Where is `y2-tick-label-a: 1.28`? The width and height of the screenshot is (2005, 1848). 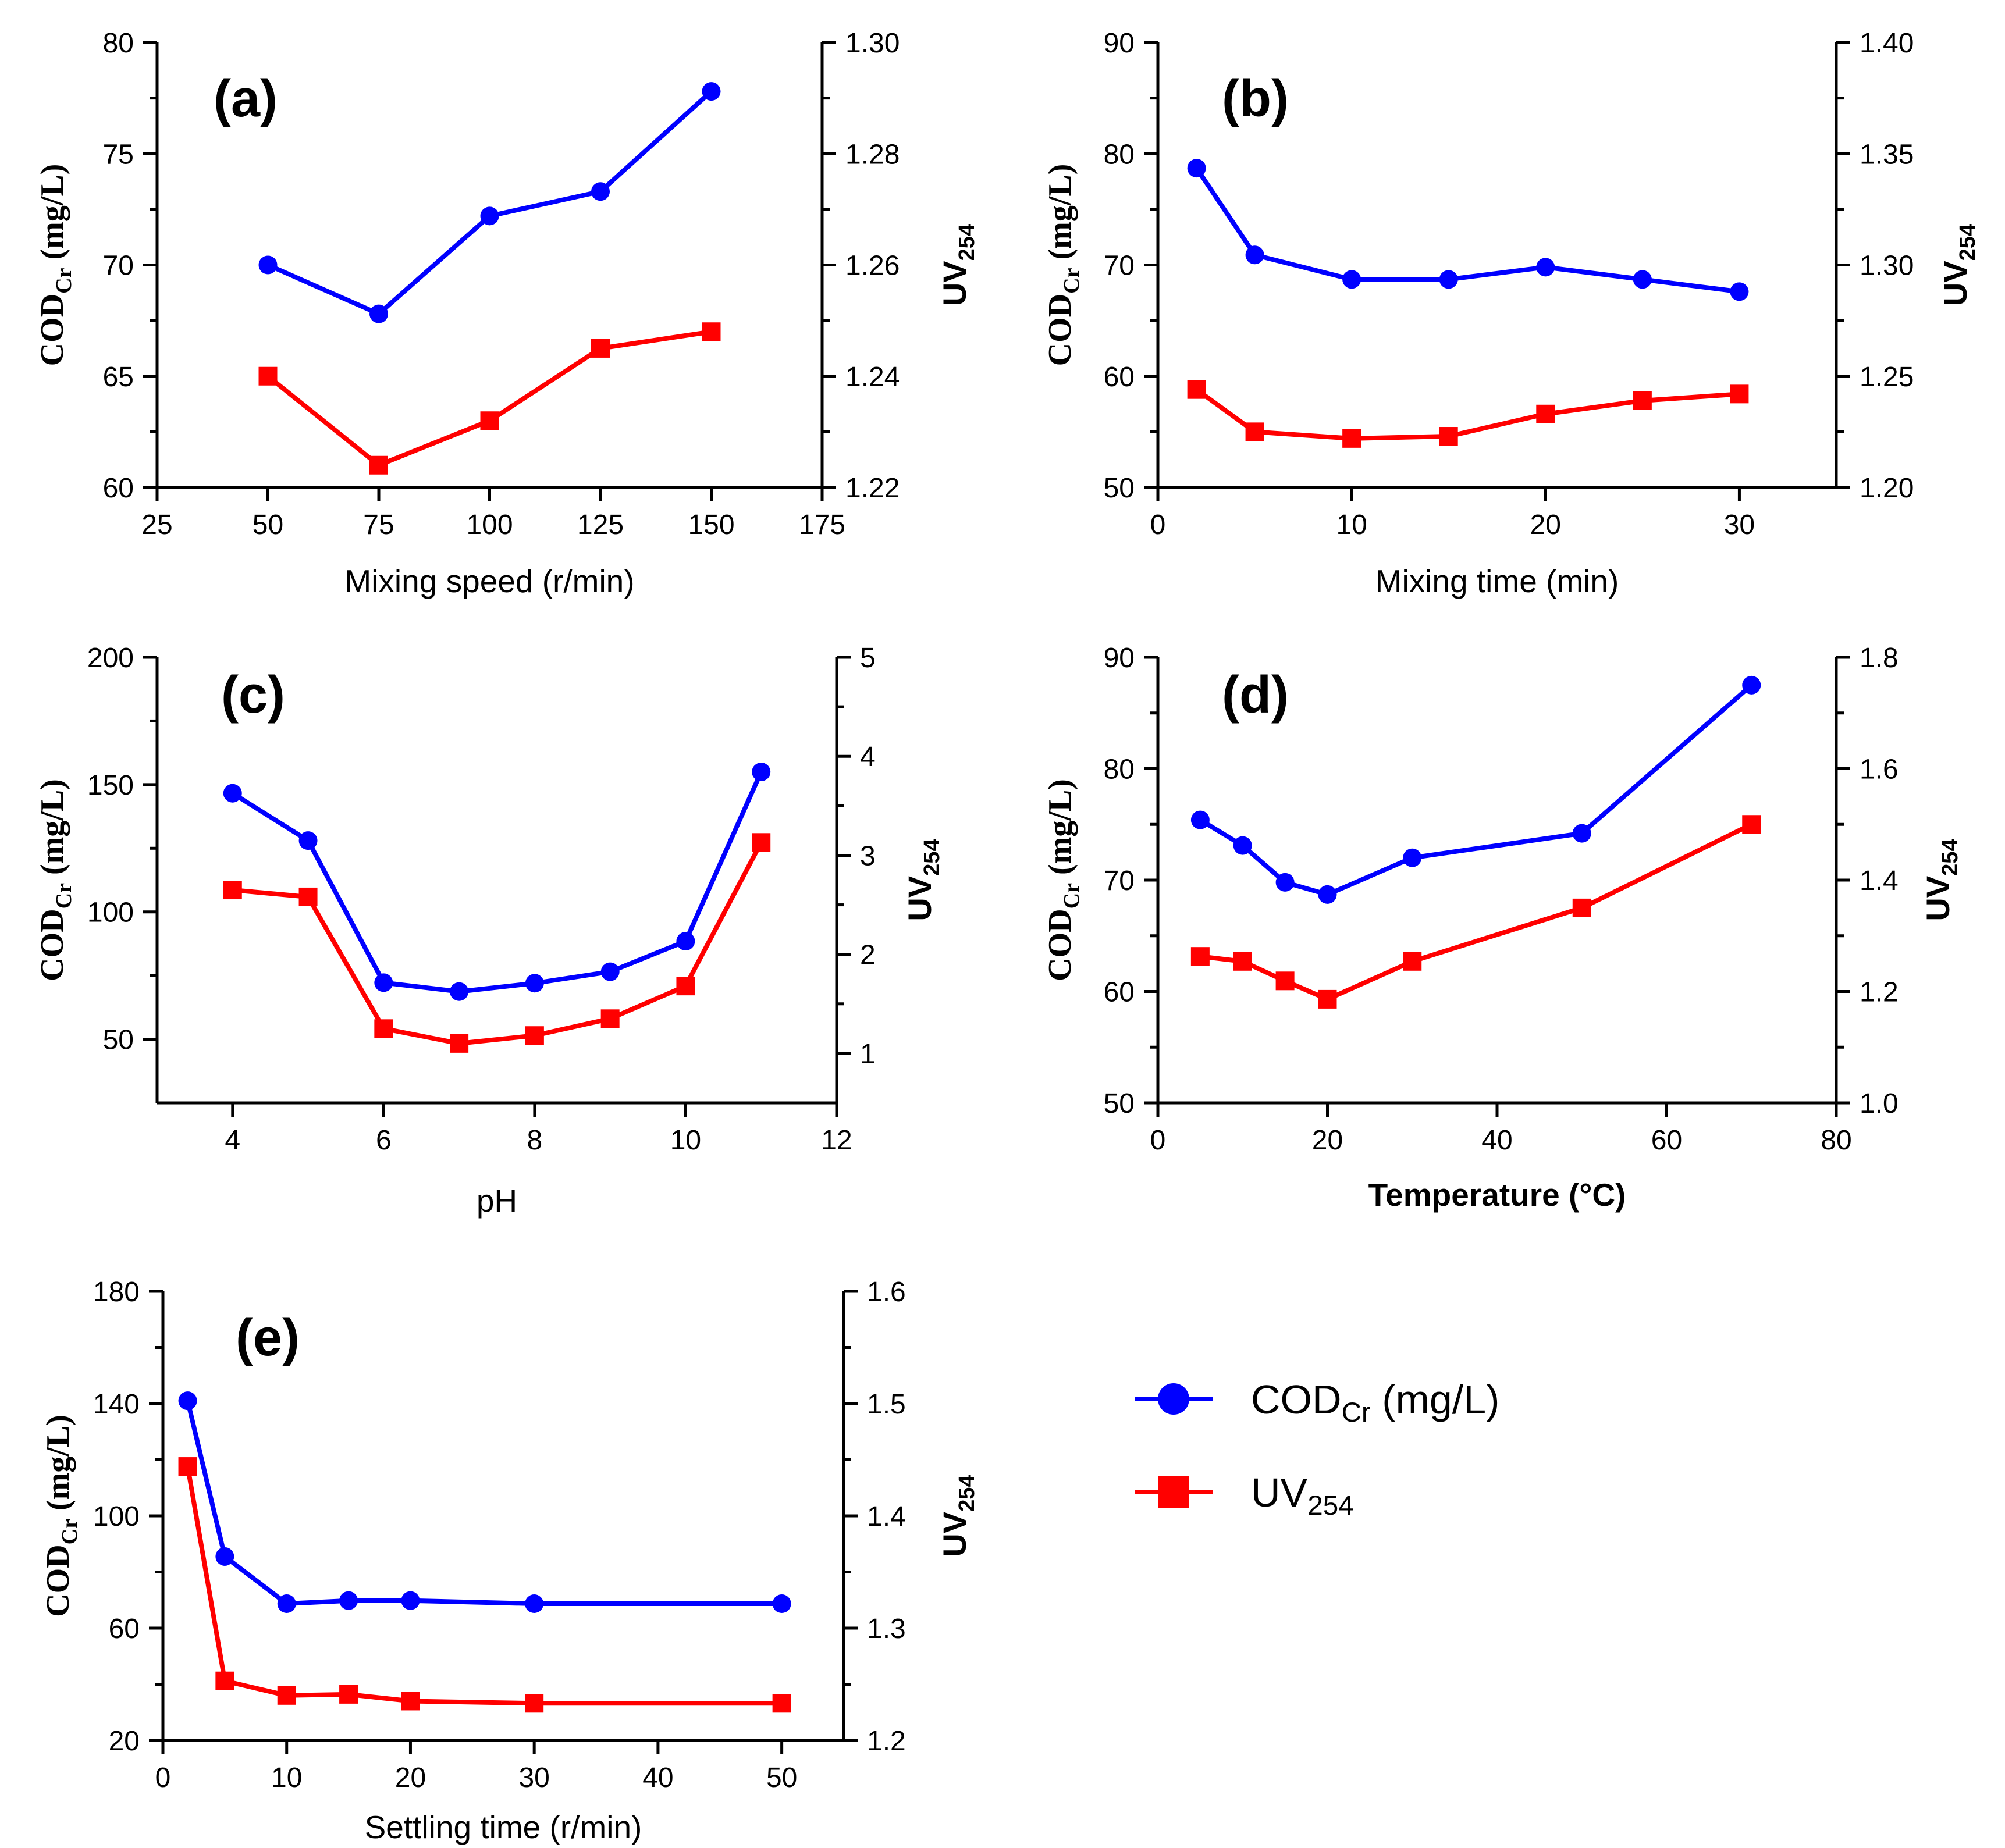 y2-tick-label-a: 1.28 is located at coordinates (872, 154).